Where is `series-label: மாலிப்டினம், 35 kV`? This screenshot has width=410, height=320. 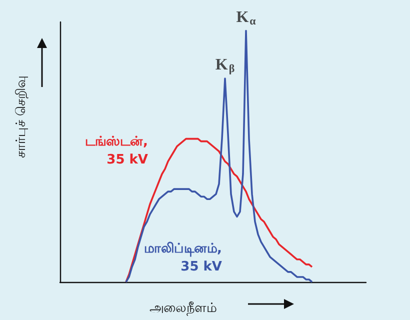 series-label: மாலிப்டினம், 35 kV is located at coordinates (183, 258).